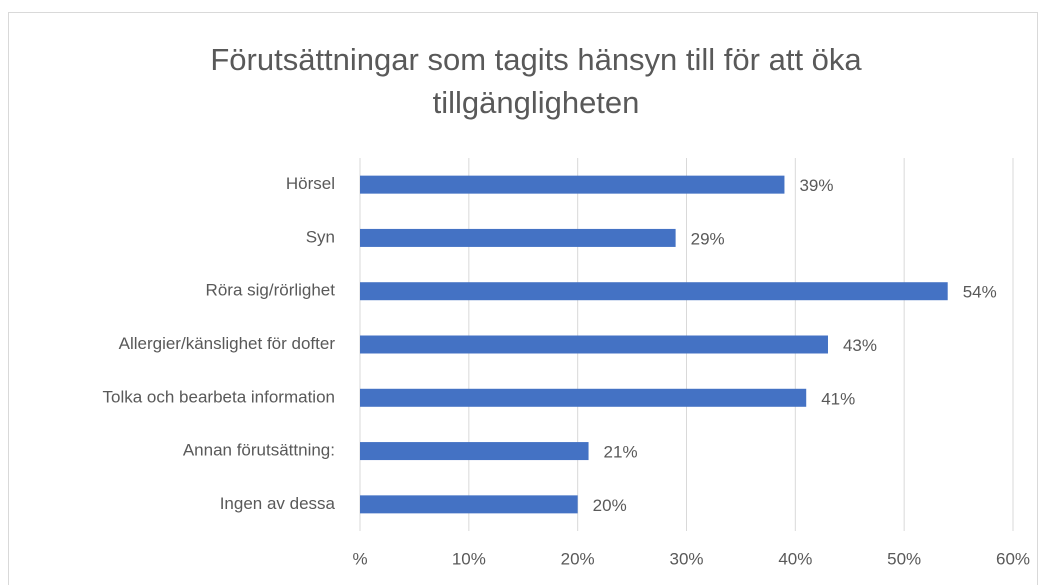  Describe the element at coordinates (320, 236) in the screenshot. I see `y-tick-label: Syn` at that location.